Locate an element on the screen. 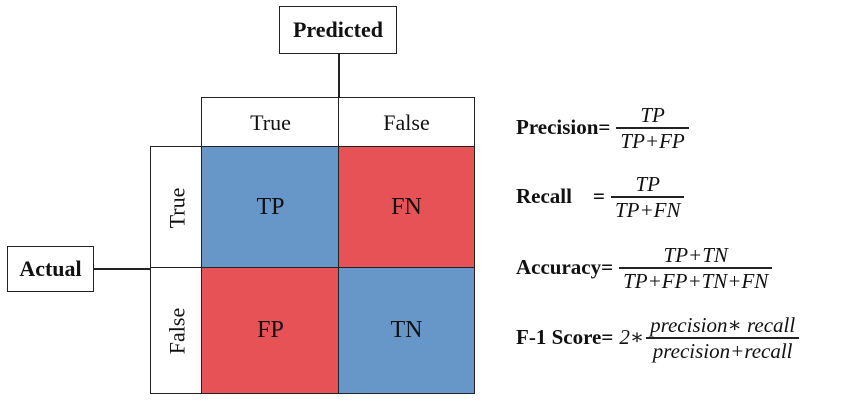  recall-fraction: TP TP+FN is located at coordinates (647, 197).